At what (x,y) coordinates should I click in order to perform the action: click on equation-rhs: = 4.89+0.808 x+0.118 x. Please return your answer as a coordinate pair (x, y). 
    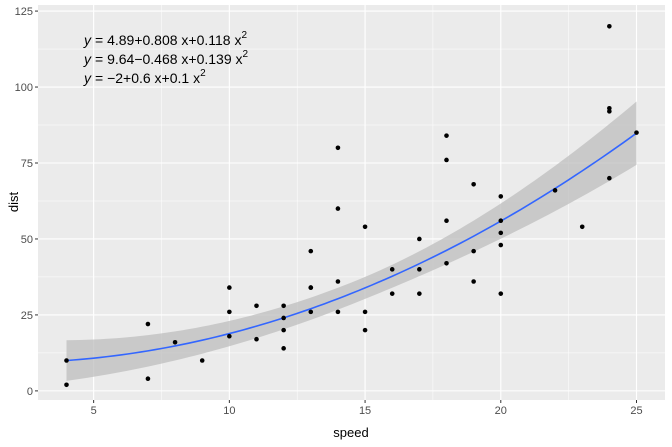
    Looking at the image, I should click on (168, 40).